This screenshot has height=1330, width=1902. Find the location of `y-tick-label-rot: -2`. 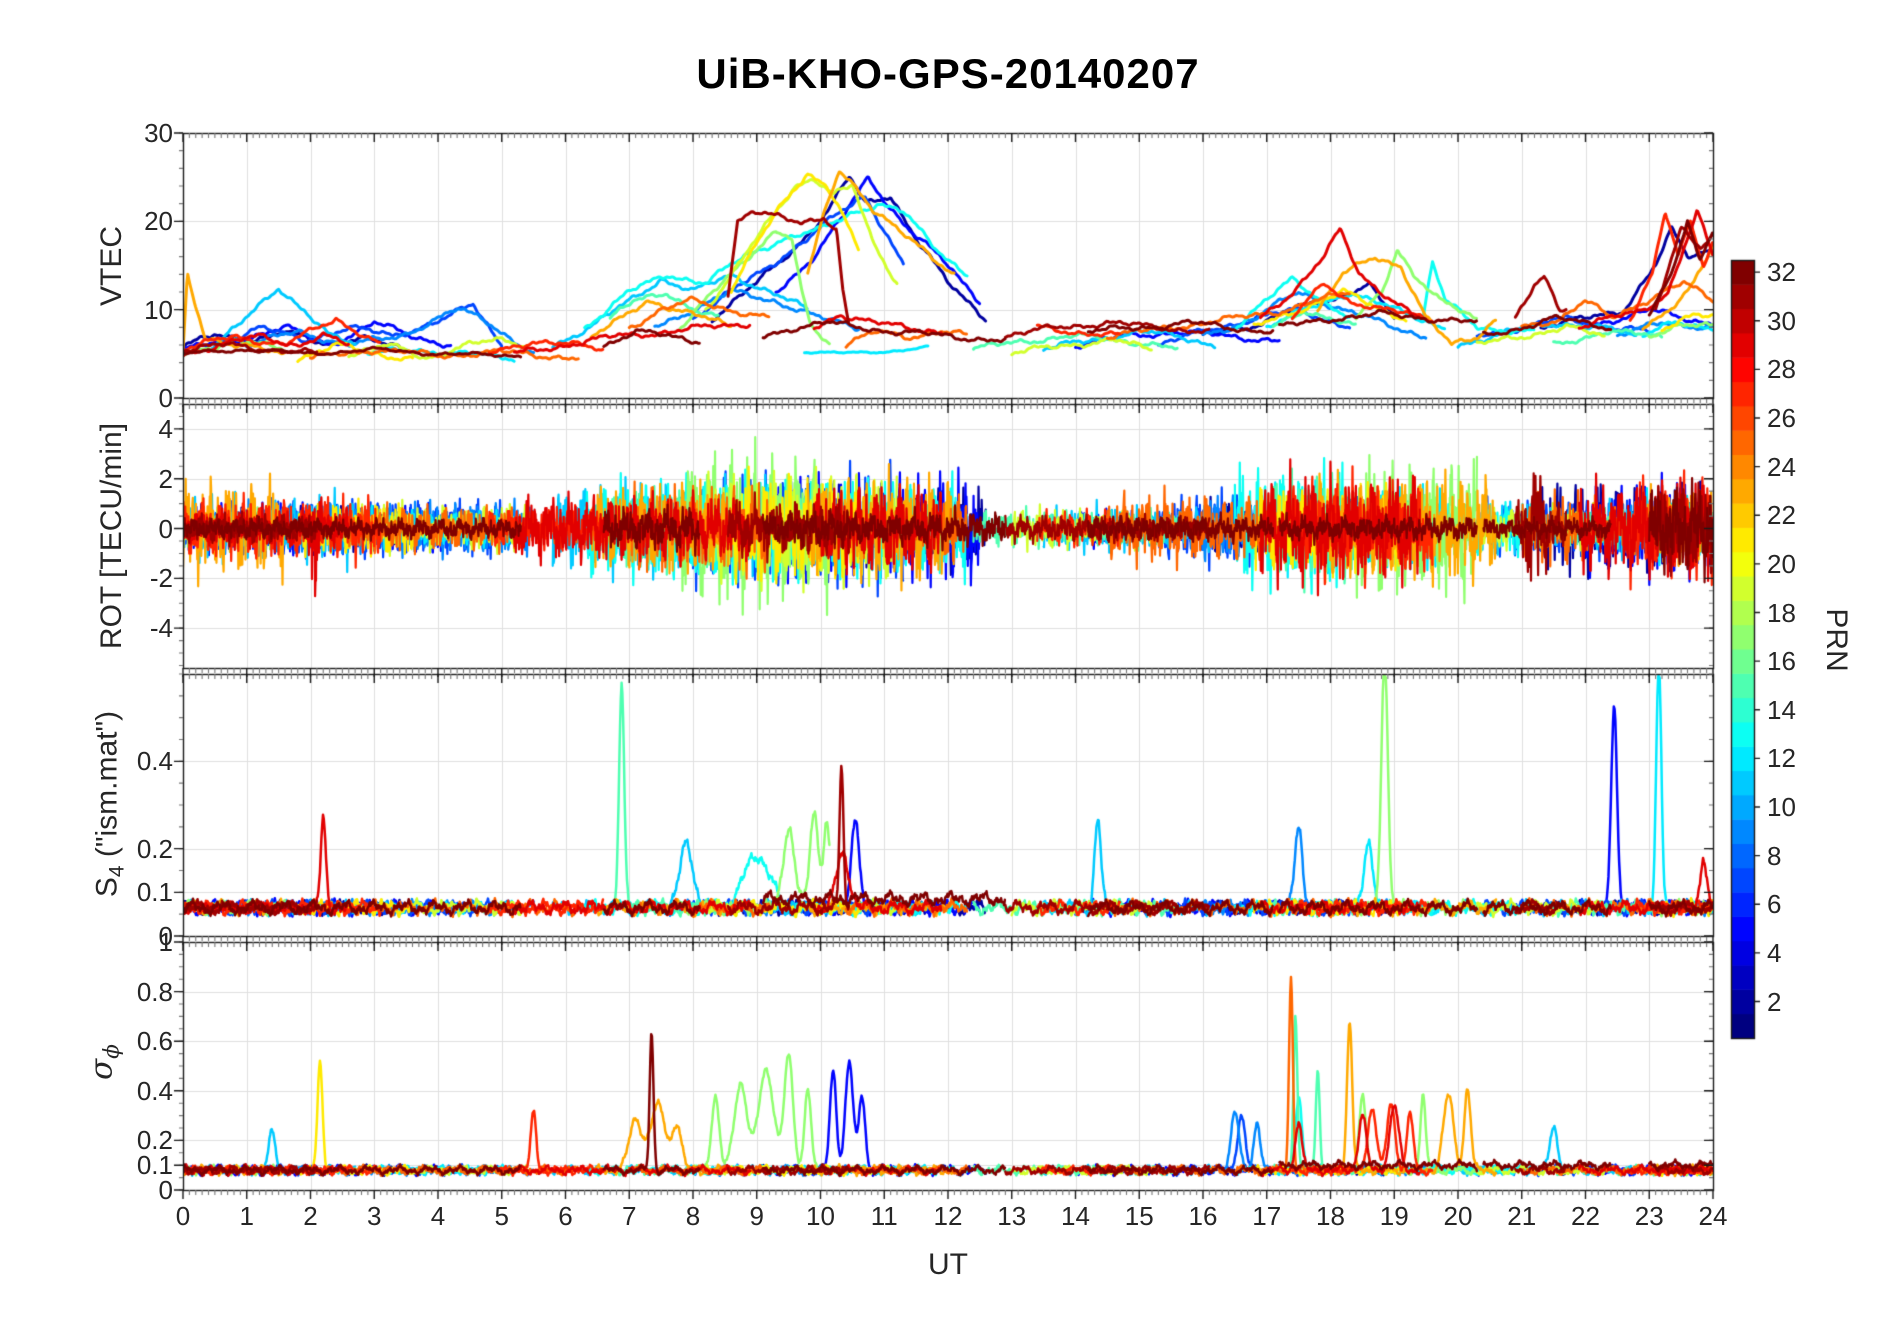

y-tick-label-rot: -2 is located at coordinates (161, 578).